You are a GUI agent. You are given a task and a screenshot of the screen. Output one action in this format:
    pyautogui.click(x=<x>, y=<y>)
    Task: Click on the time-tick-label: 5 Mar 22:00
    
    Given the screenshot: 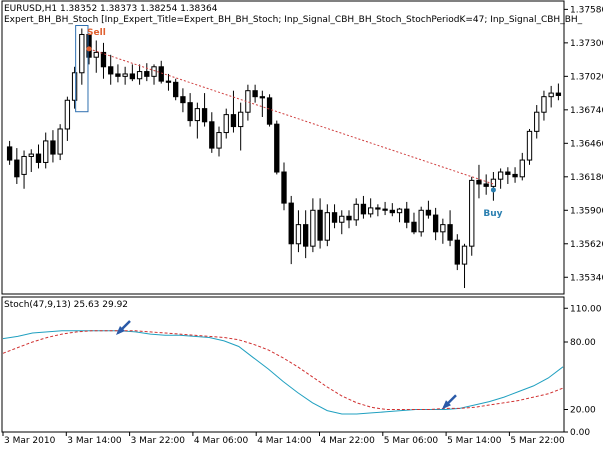 What is the action you would take?
    pyautogui.click(x=537, y=441)
    